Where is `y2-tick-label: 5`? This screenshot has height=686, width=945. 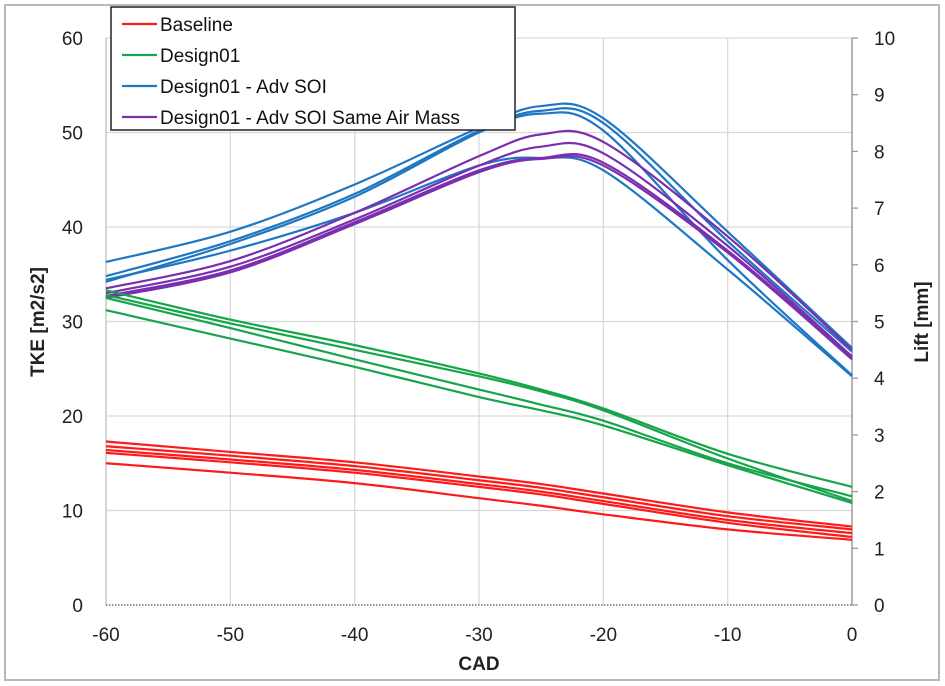 y2-tick-label: 5 is located at coordinates (879, 323).